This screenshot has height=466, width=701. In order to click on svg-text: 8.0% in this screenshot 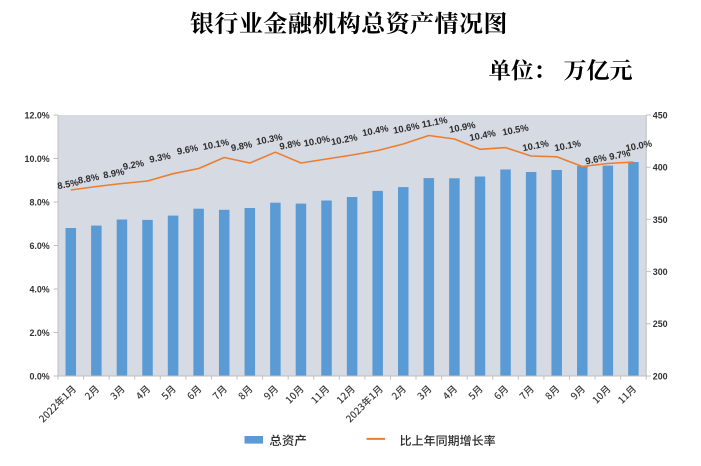, I will do `click(39, 202)`.